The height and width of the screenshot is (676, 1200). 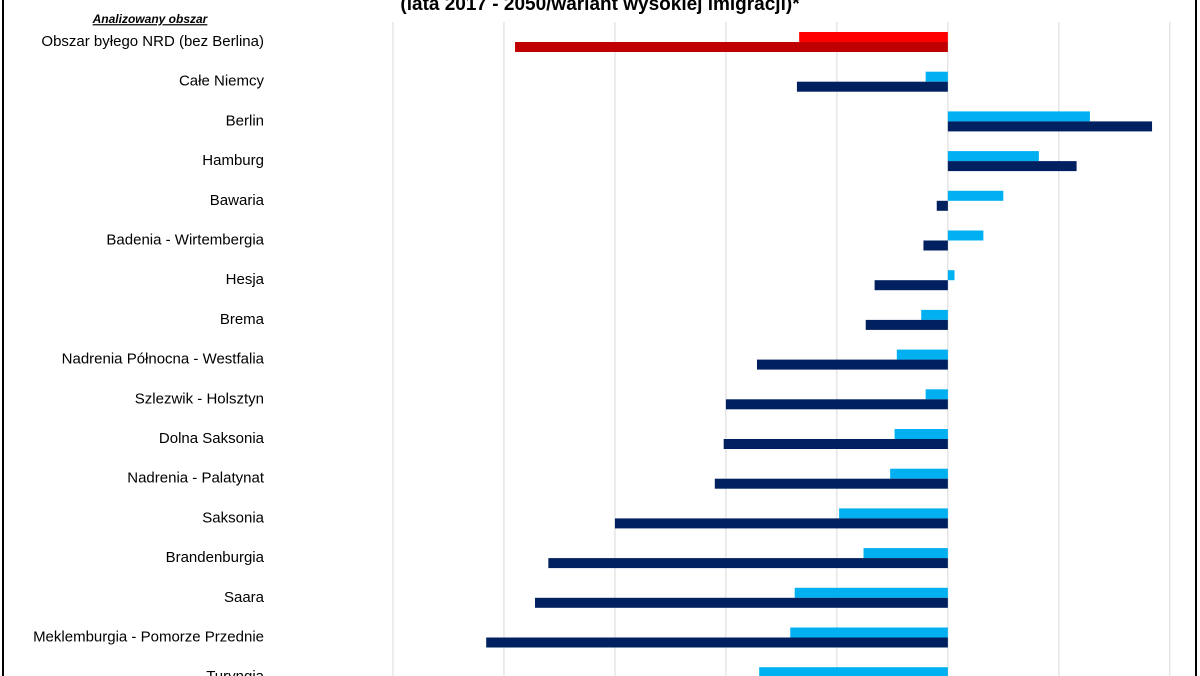 What do you see at coordinates (215, 557) in the screenshot?
I see `category-label: Brandenburgia` at bounding box center [215, 557].